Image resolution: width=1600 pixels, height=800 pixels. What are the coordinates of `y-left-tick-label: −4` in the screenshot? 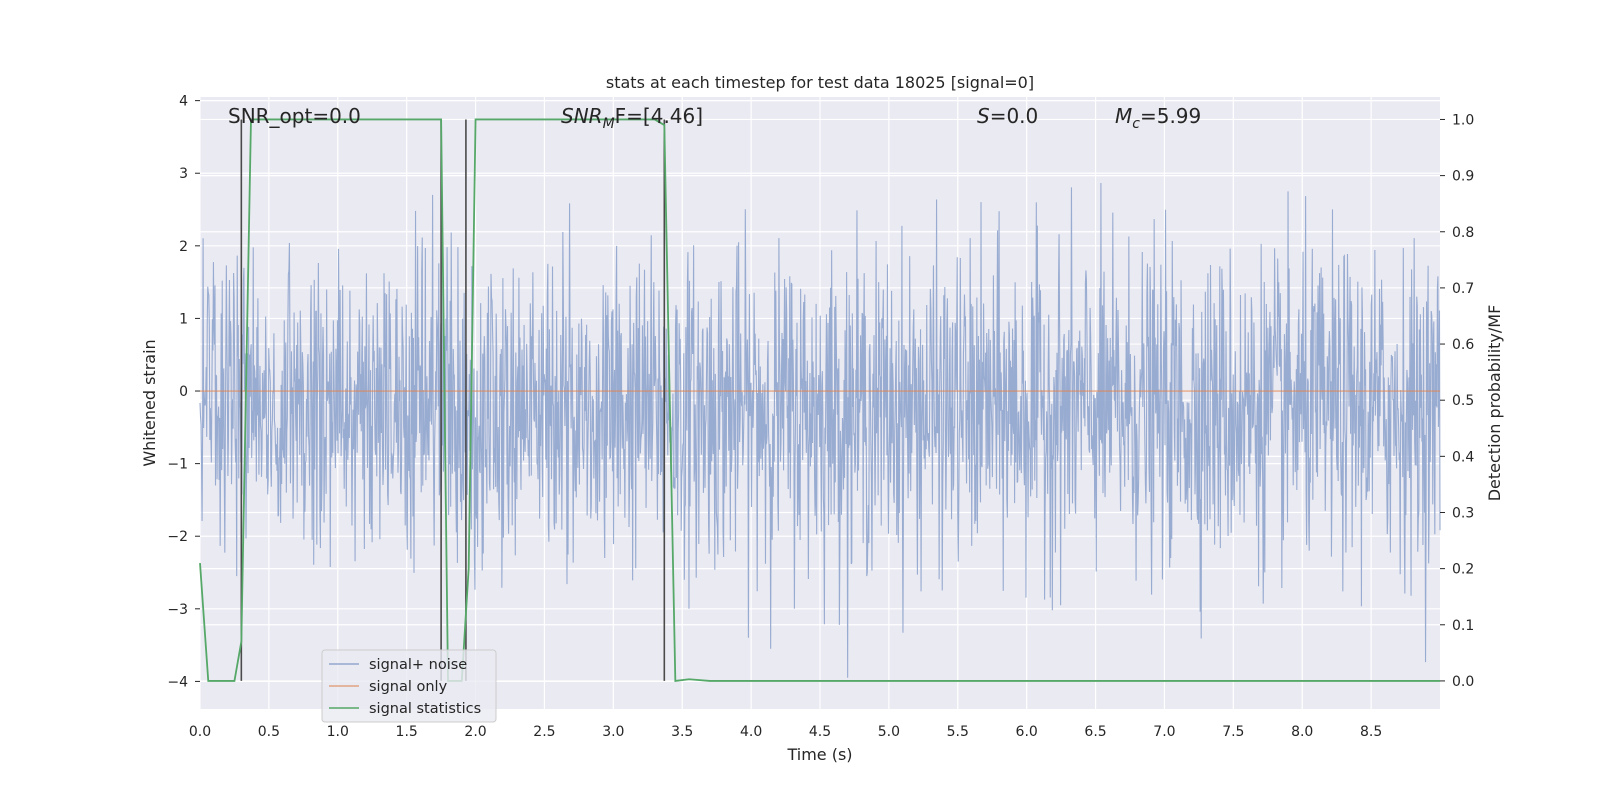 It's located at (177, 682).